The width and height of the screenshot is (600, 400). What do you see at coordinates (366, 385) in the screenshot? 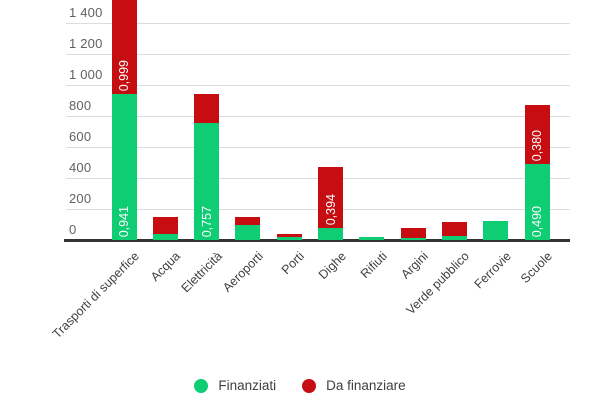
I see `legend-label-da-finanziare: Da finanziare` at bounding box center [366, 385].